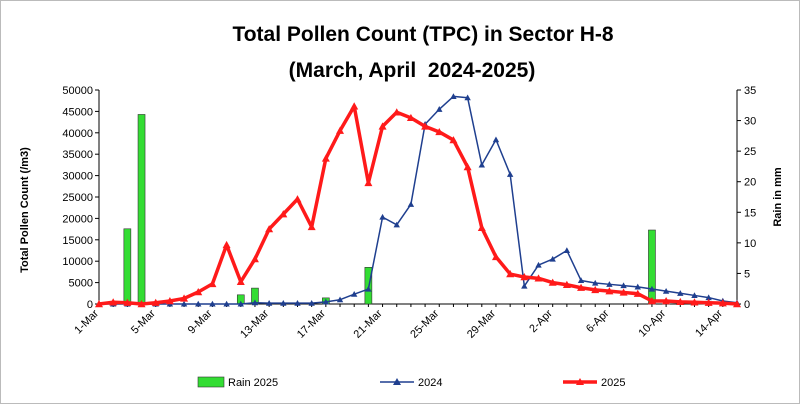 The width and height of the screenshot is (800, 404). What do you see at coordinates (25, 210) in the screenshot?
I see `y-axis-label: Total Pollen Count (/m3)` at bounding box center [25, 210].